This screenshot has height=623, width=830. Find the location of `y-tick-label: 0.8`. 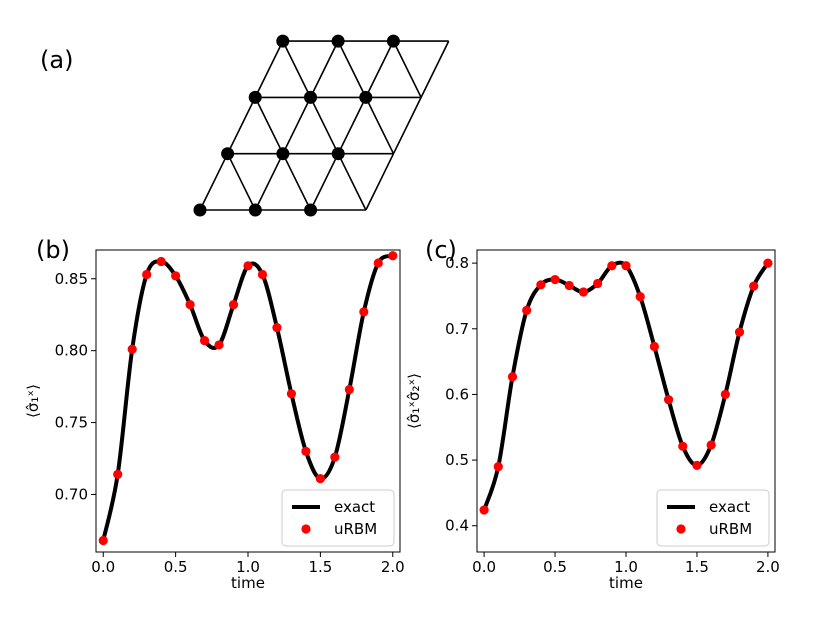

y-tick-label: 0.8 is located at coordinates (457, 263).